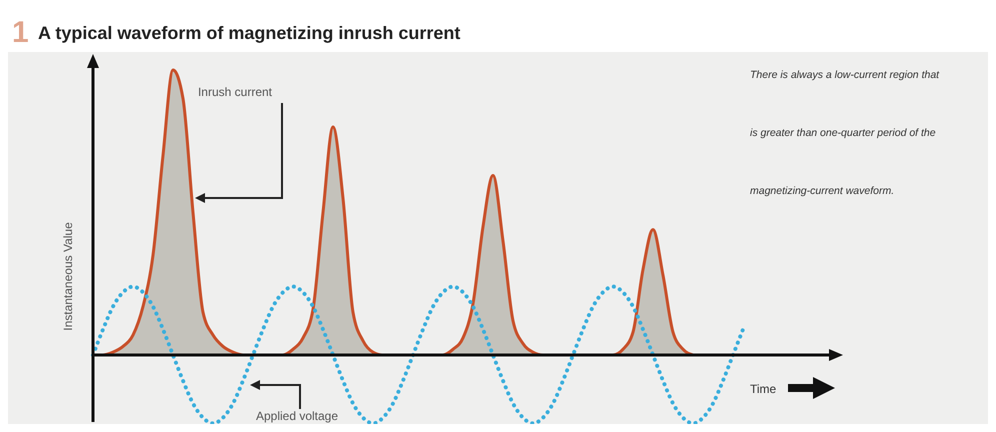 This screenshot has height=432, width=996. Describe the element at coordinates (763, 389) in the screenshot. I see `x-axis-title: Time` at that location.